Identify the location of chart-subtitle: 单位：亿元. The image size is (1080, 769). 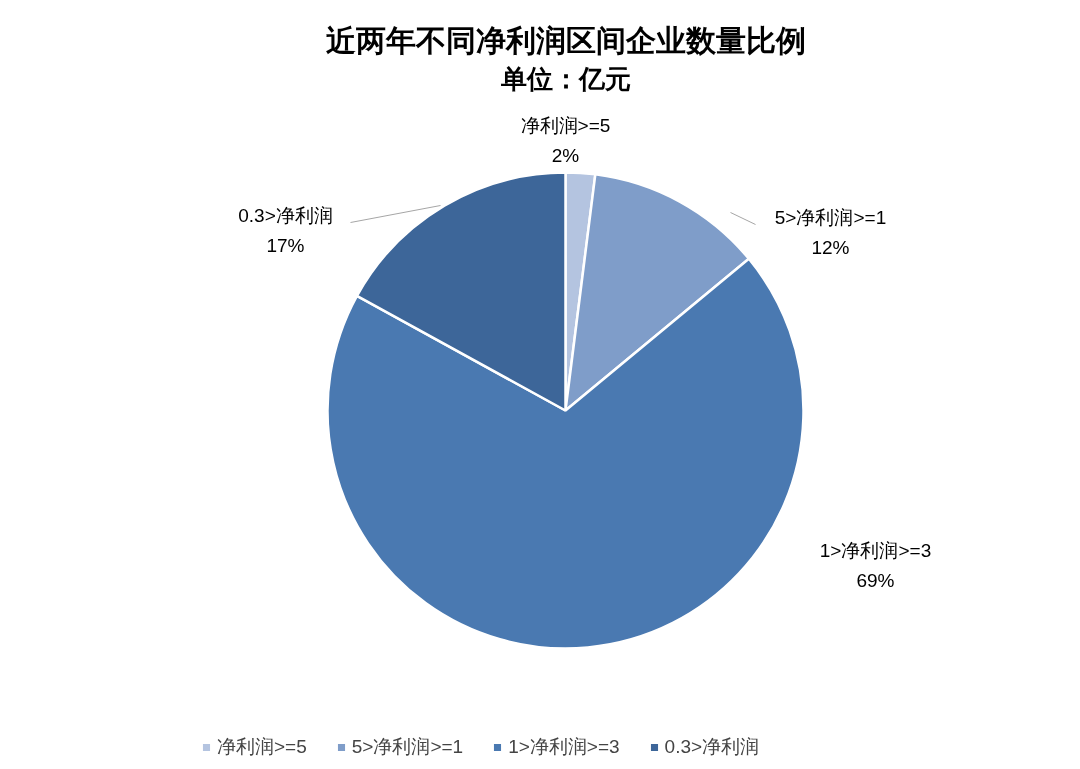
(565, 78).